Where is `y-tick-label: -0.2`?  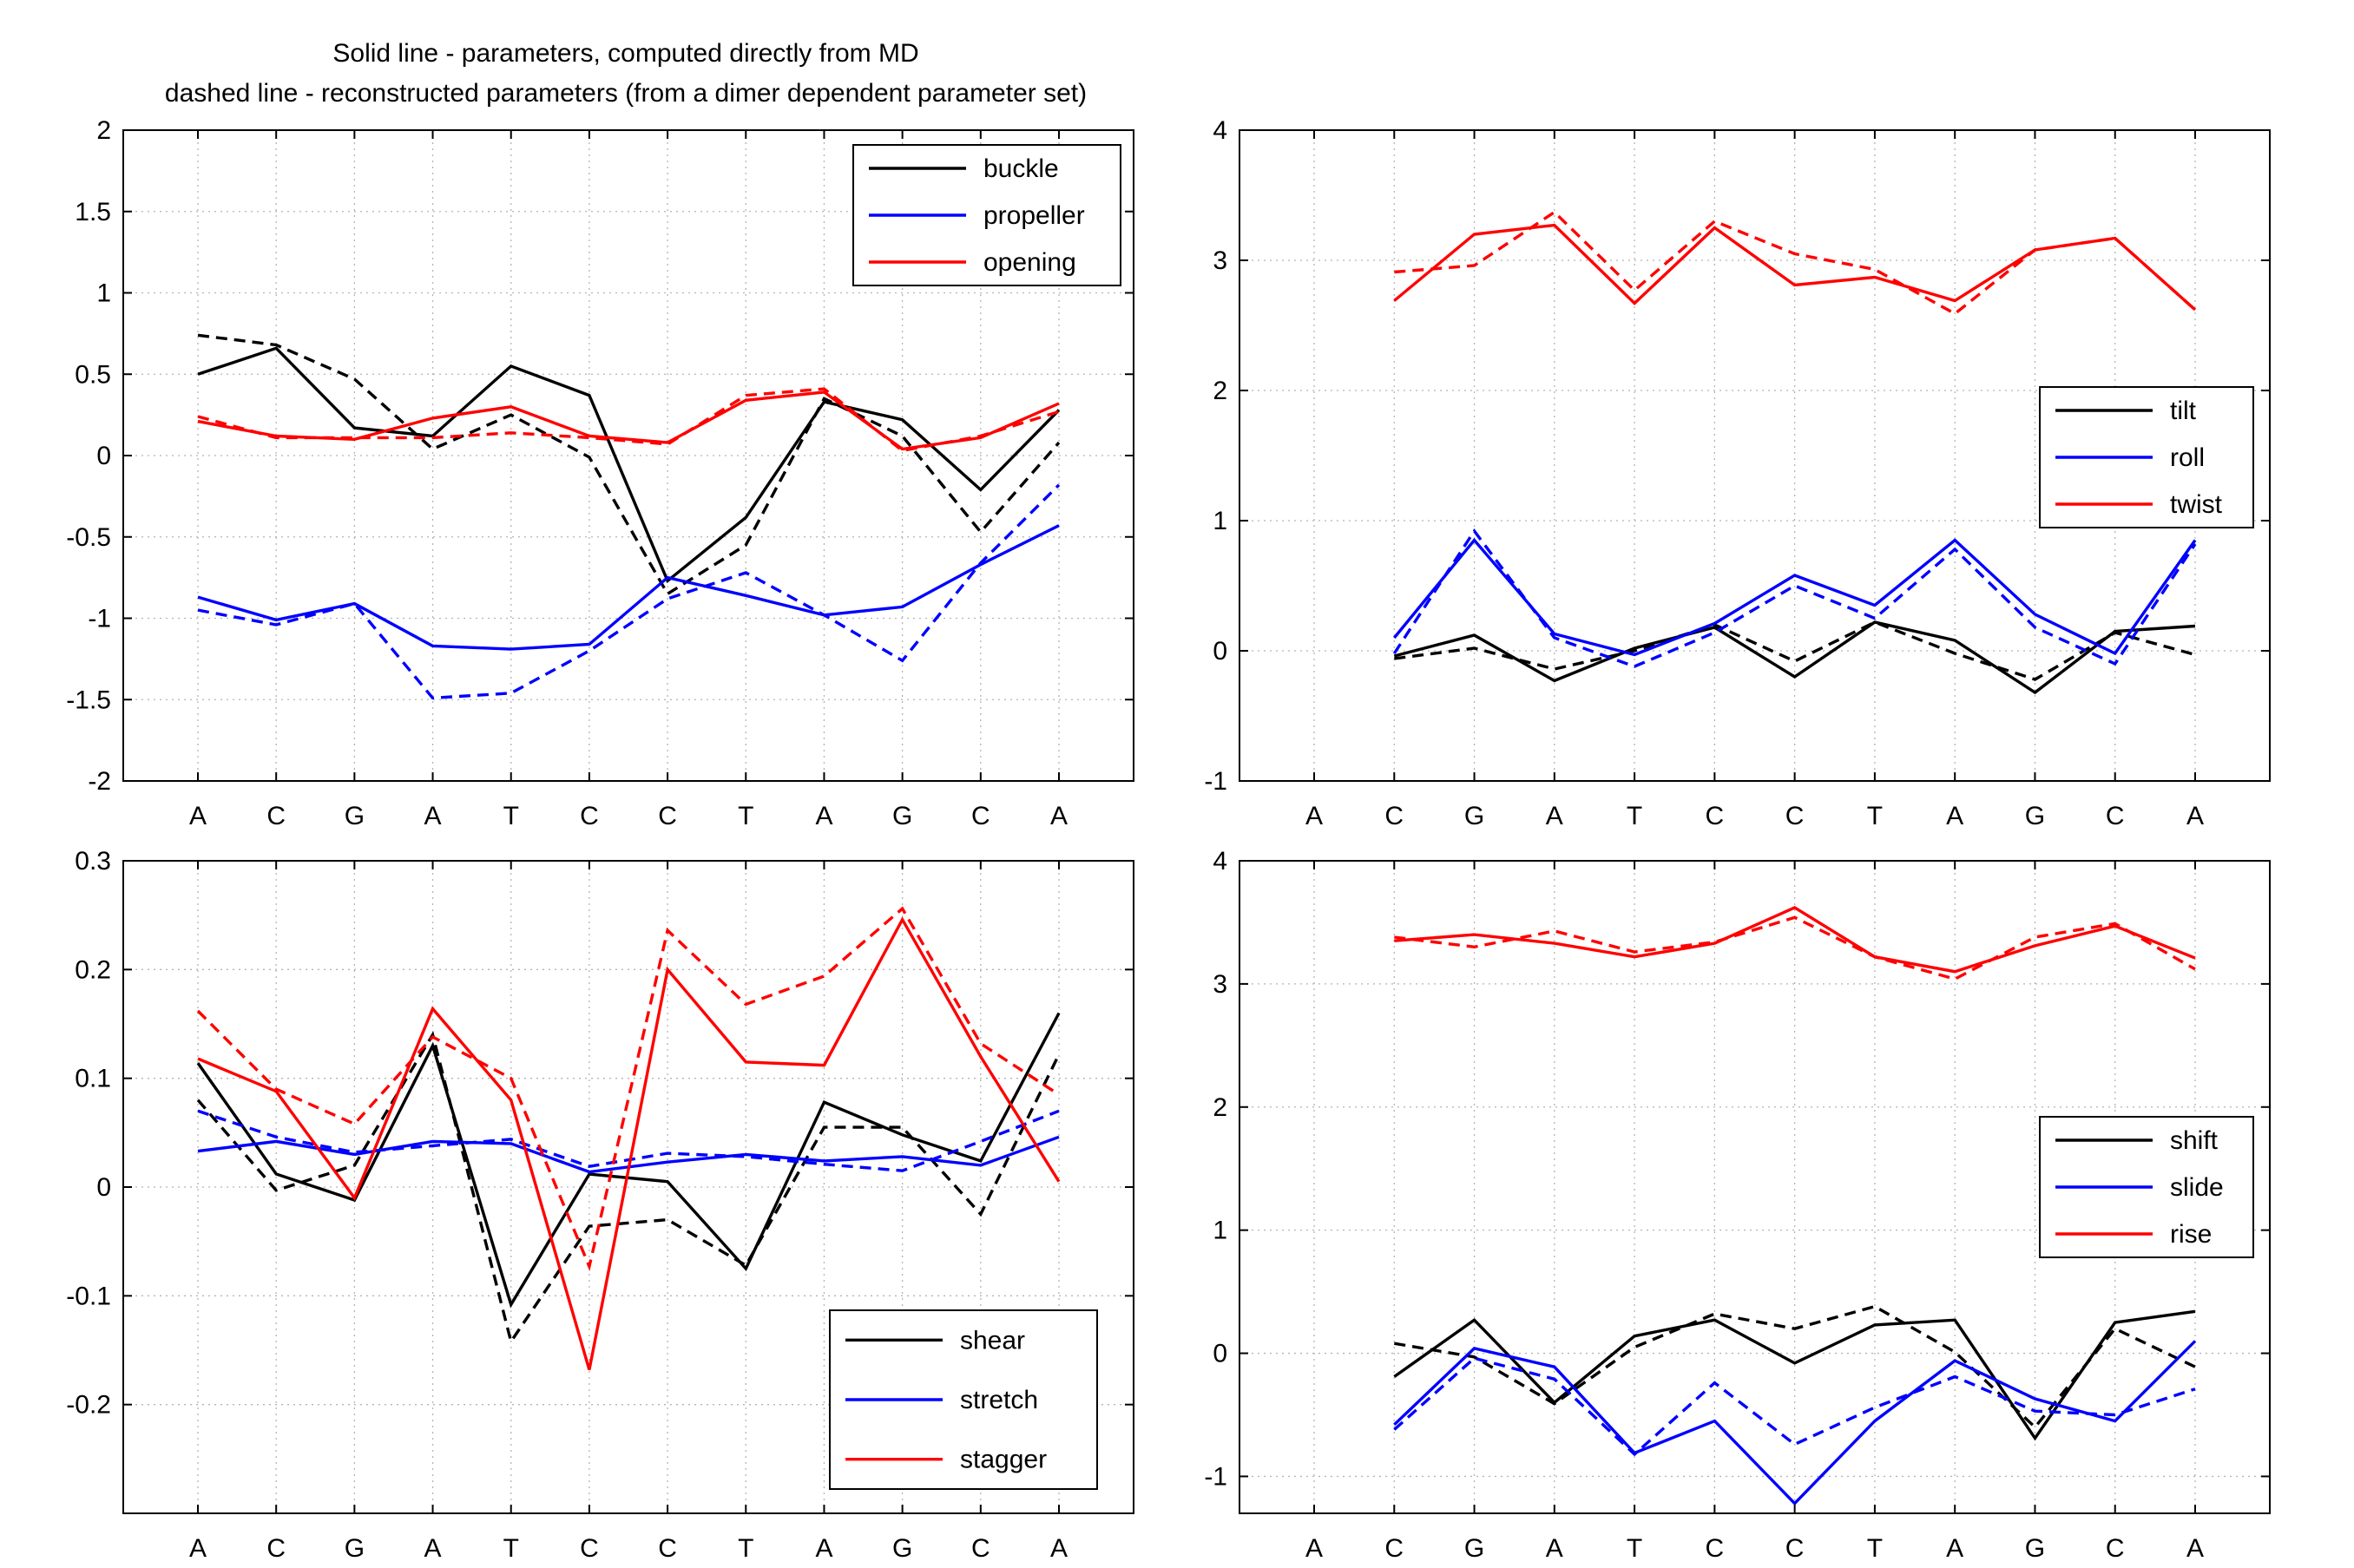
y-tick-label: -0.2 is located at coordinates (89, 1405).